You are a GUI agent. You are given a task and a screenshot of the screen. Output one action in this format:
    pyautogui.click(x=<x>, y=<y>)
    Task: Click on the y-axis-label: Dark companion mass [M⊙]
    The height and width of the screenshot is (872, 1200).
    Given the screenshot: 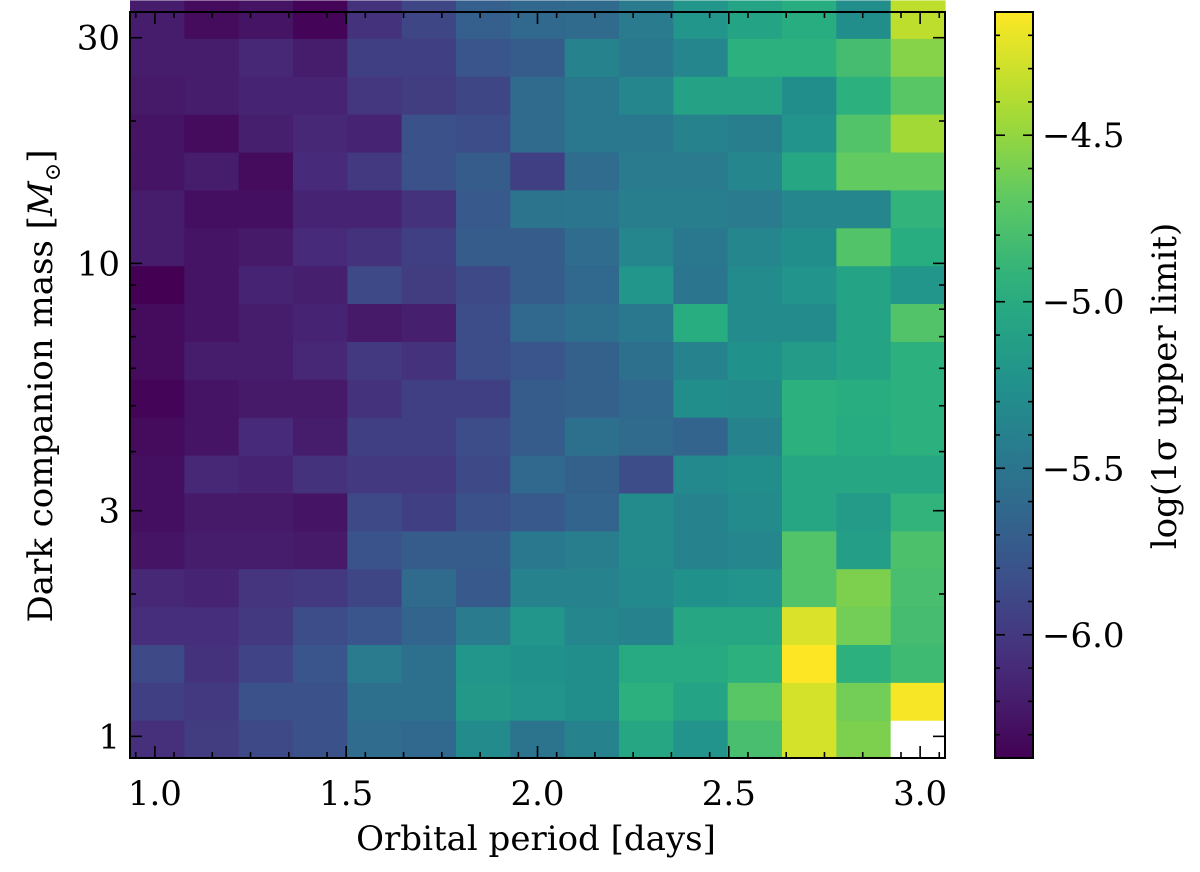 What is the action you would take?
    pyautogui.click(x=43, y=386)
    